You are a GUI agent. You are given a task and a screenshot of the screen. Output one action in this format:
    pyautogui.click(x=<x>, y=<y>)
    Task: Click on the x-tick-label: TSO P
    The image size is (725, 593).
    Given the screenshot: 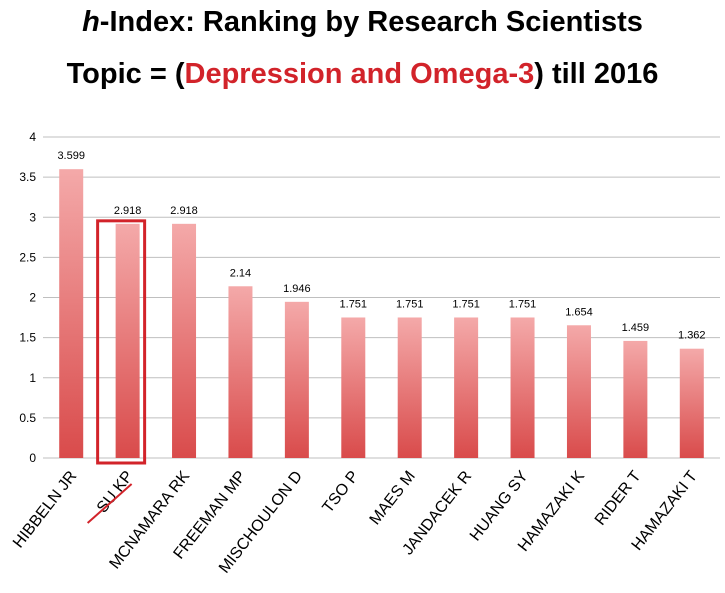 What is the action you would take?
    pyautogui.click(x=340, y=492)
    